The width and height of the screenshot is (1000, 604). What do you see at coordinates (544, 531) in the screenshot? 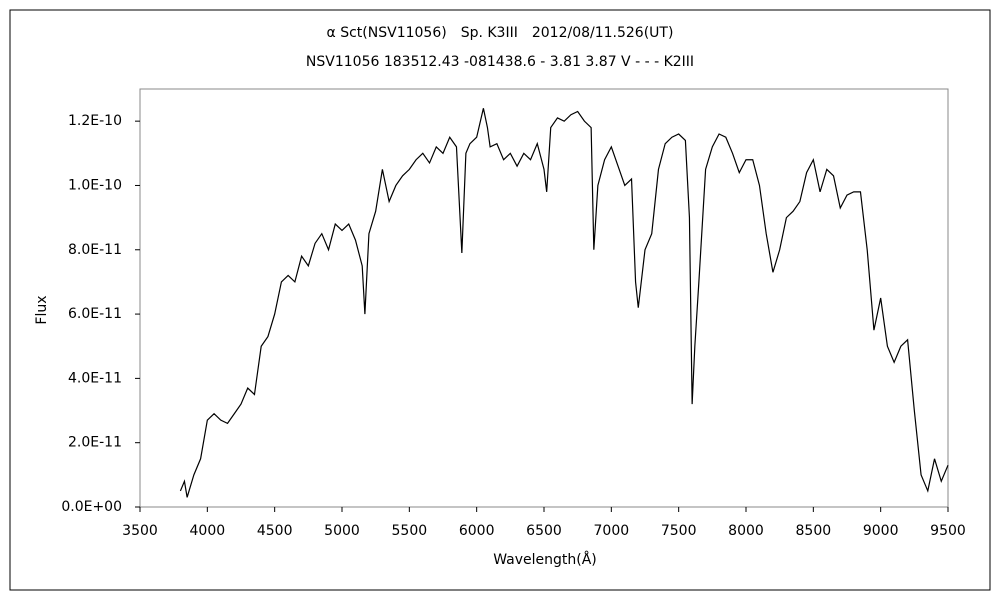
I see `x-tick-label: 6500` at bounding box center [544, 531].